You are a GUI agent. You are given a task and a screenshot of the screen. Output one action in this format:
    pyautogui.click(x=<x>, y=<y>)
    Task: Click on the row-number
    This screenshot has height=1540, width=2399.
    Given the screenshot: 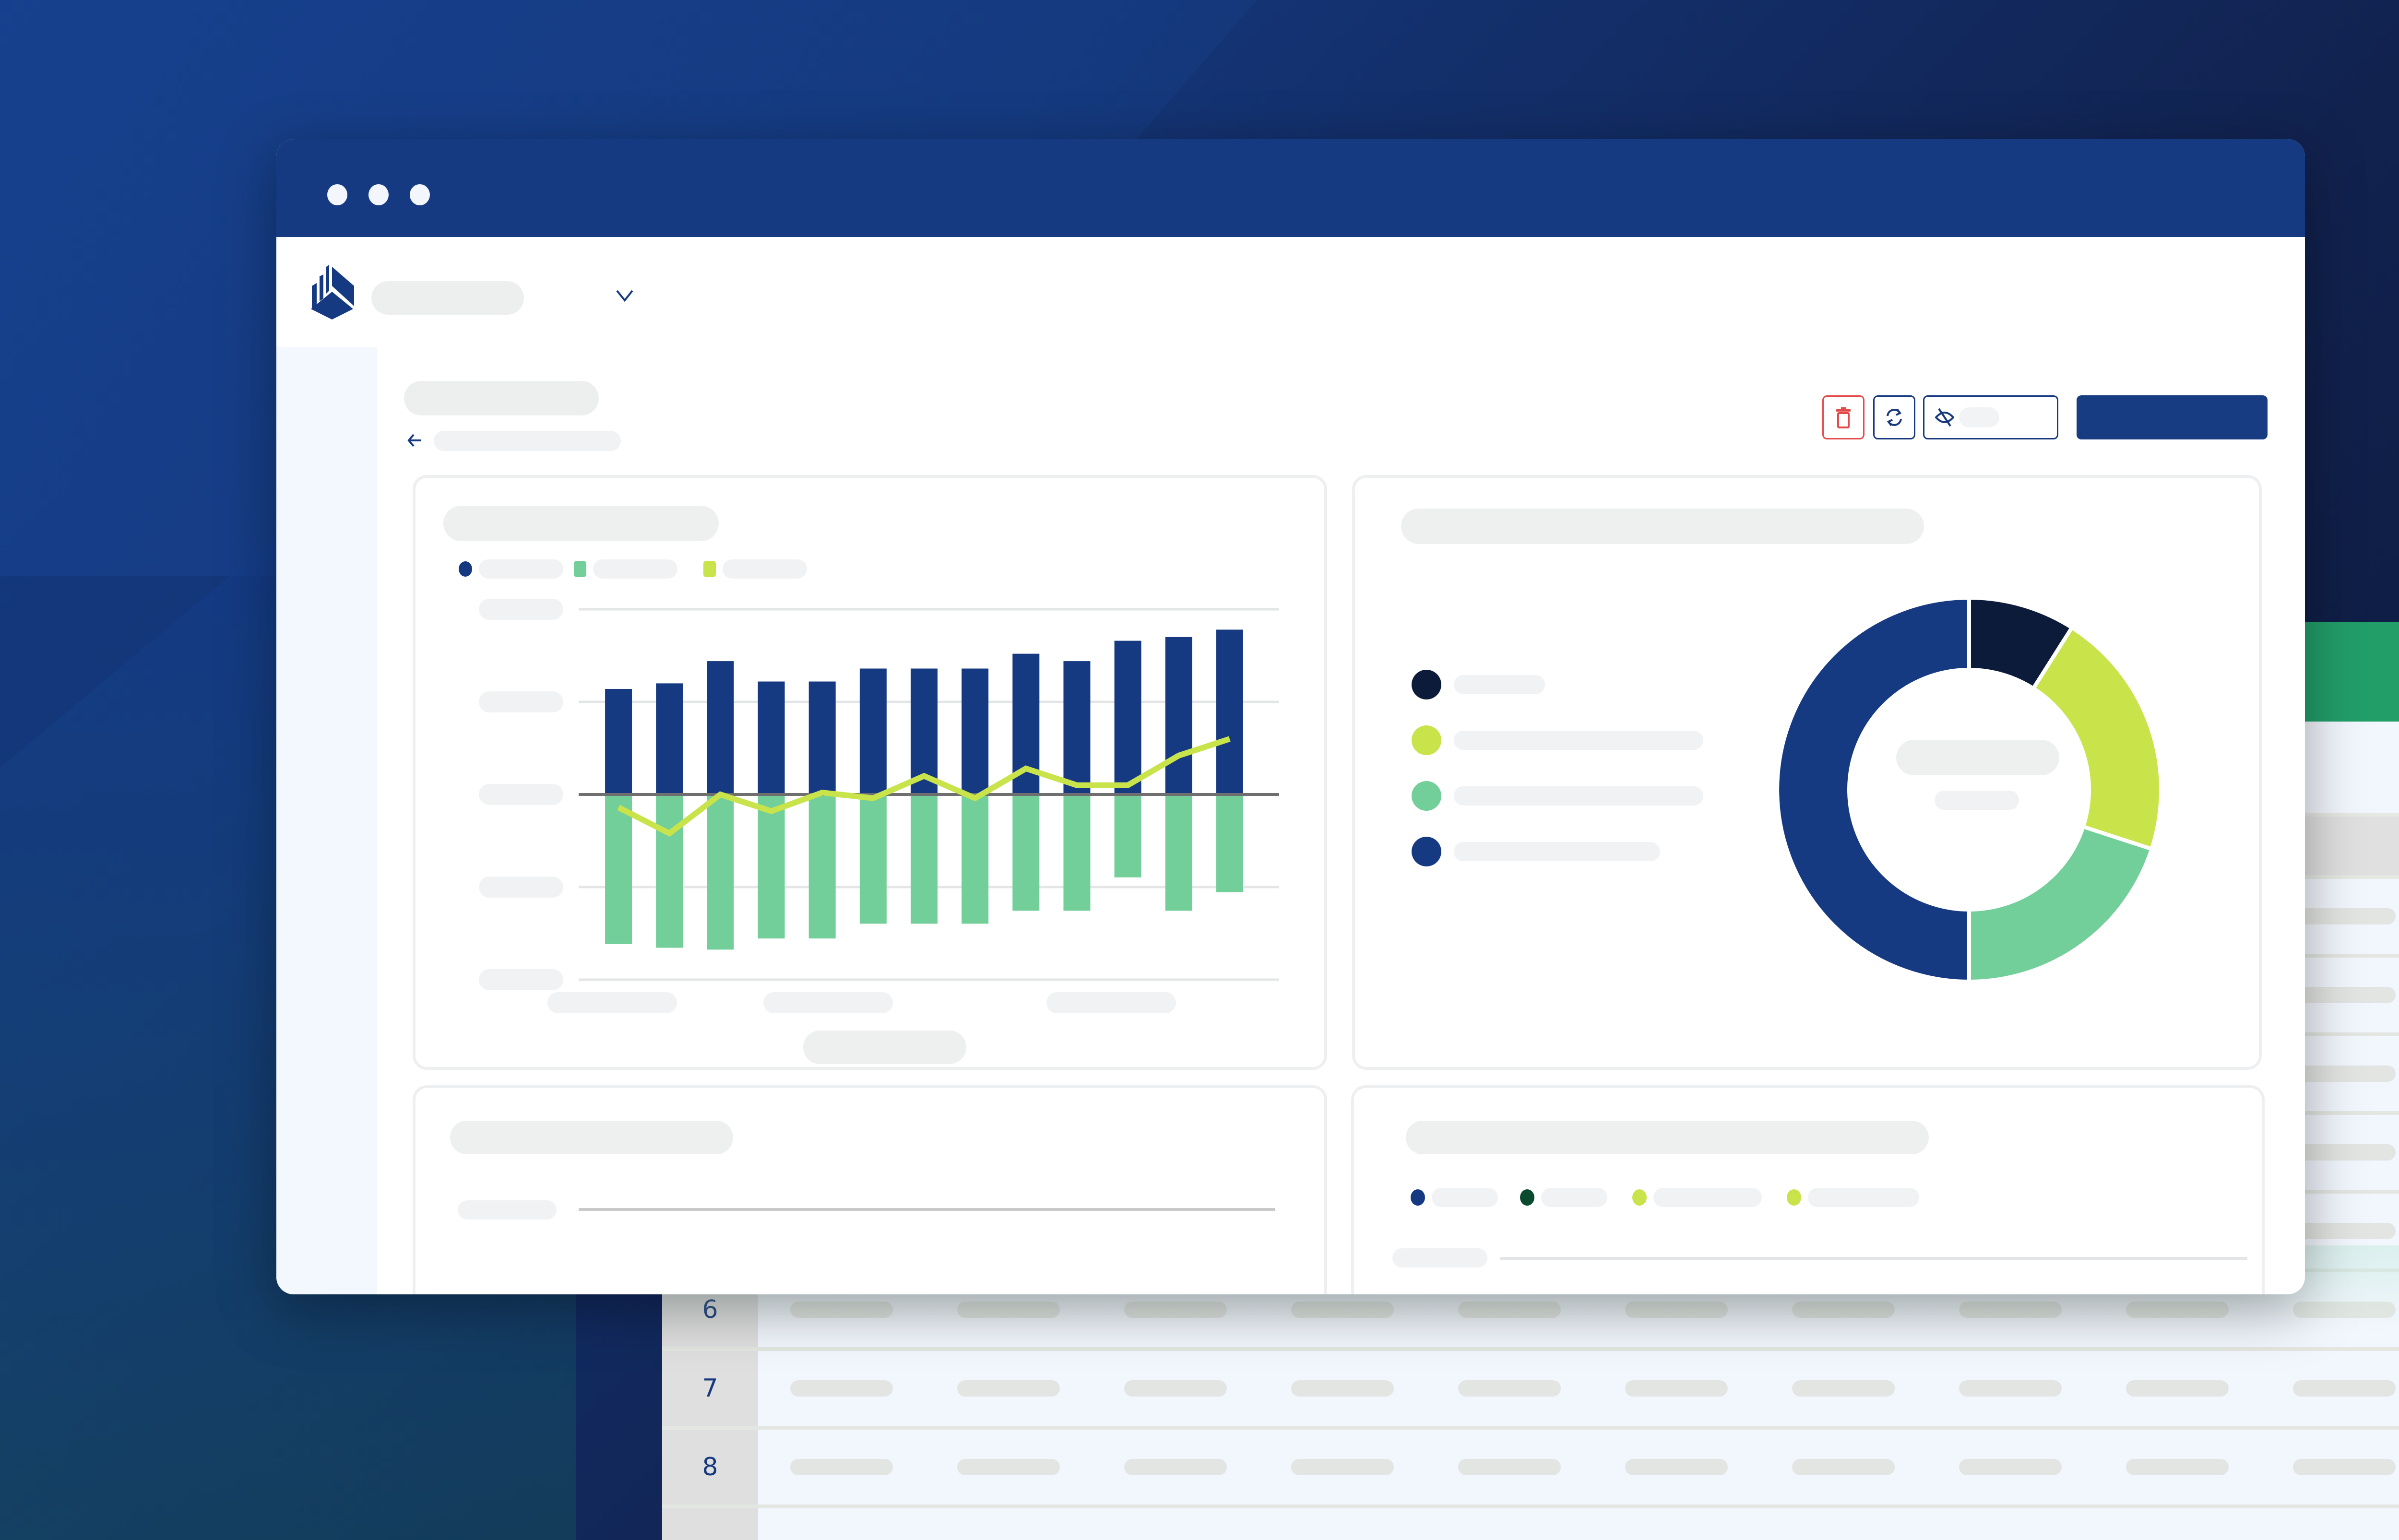 What is the action you would take?
    pyautogui.click(x=710, y=1524)
    